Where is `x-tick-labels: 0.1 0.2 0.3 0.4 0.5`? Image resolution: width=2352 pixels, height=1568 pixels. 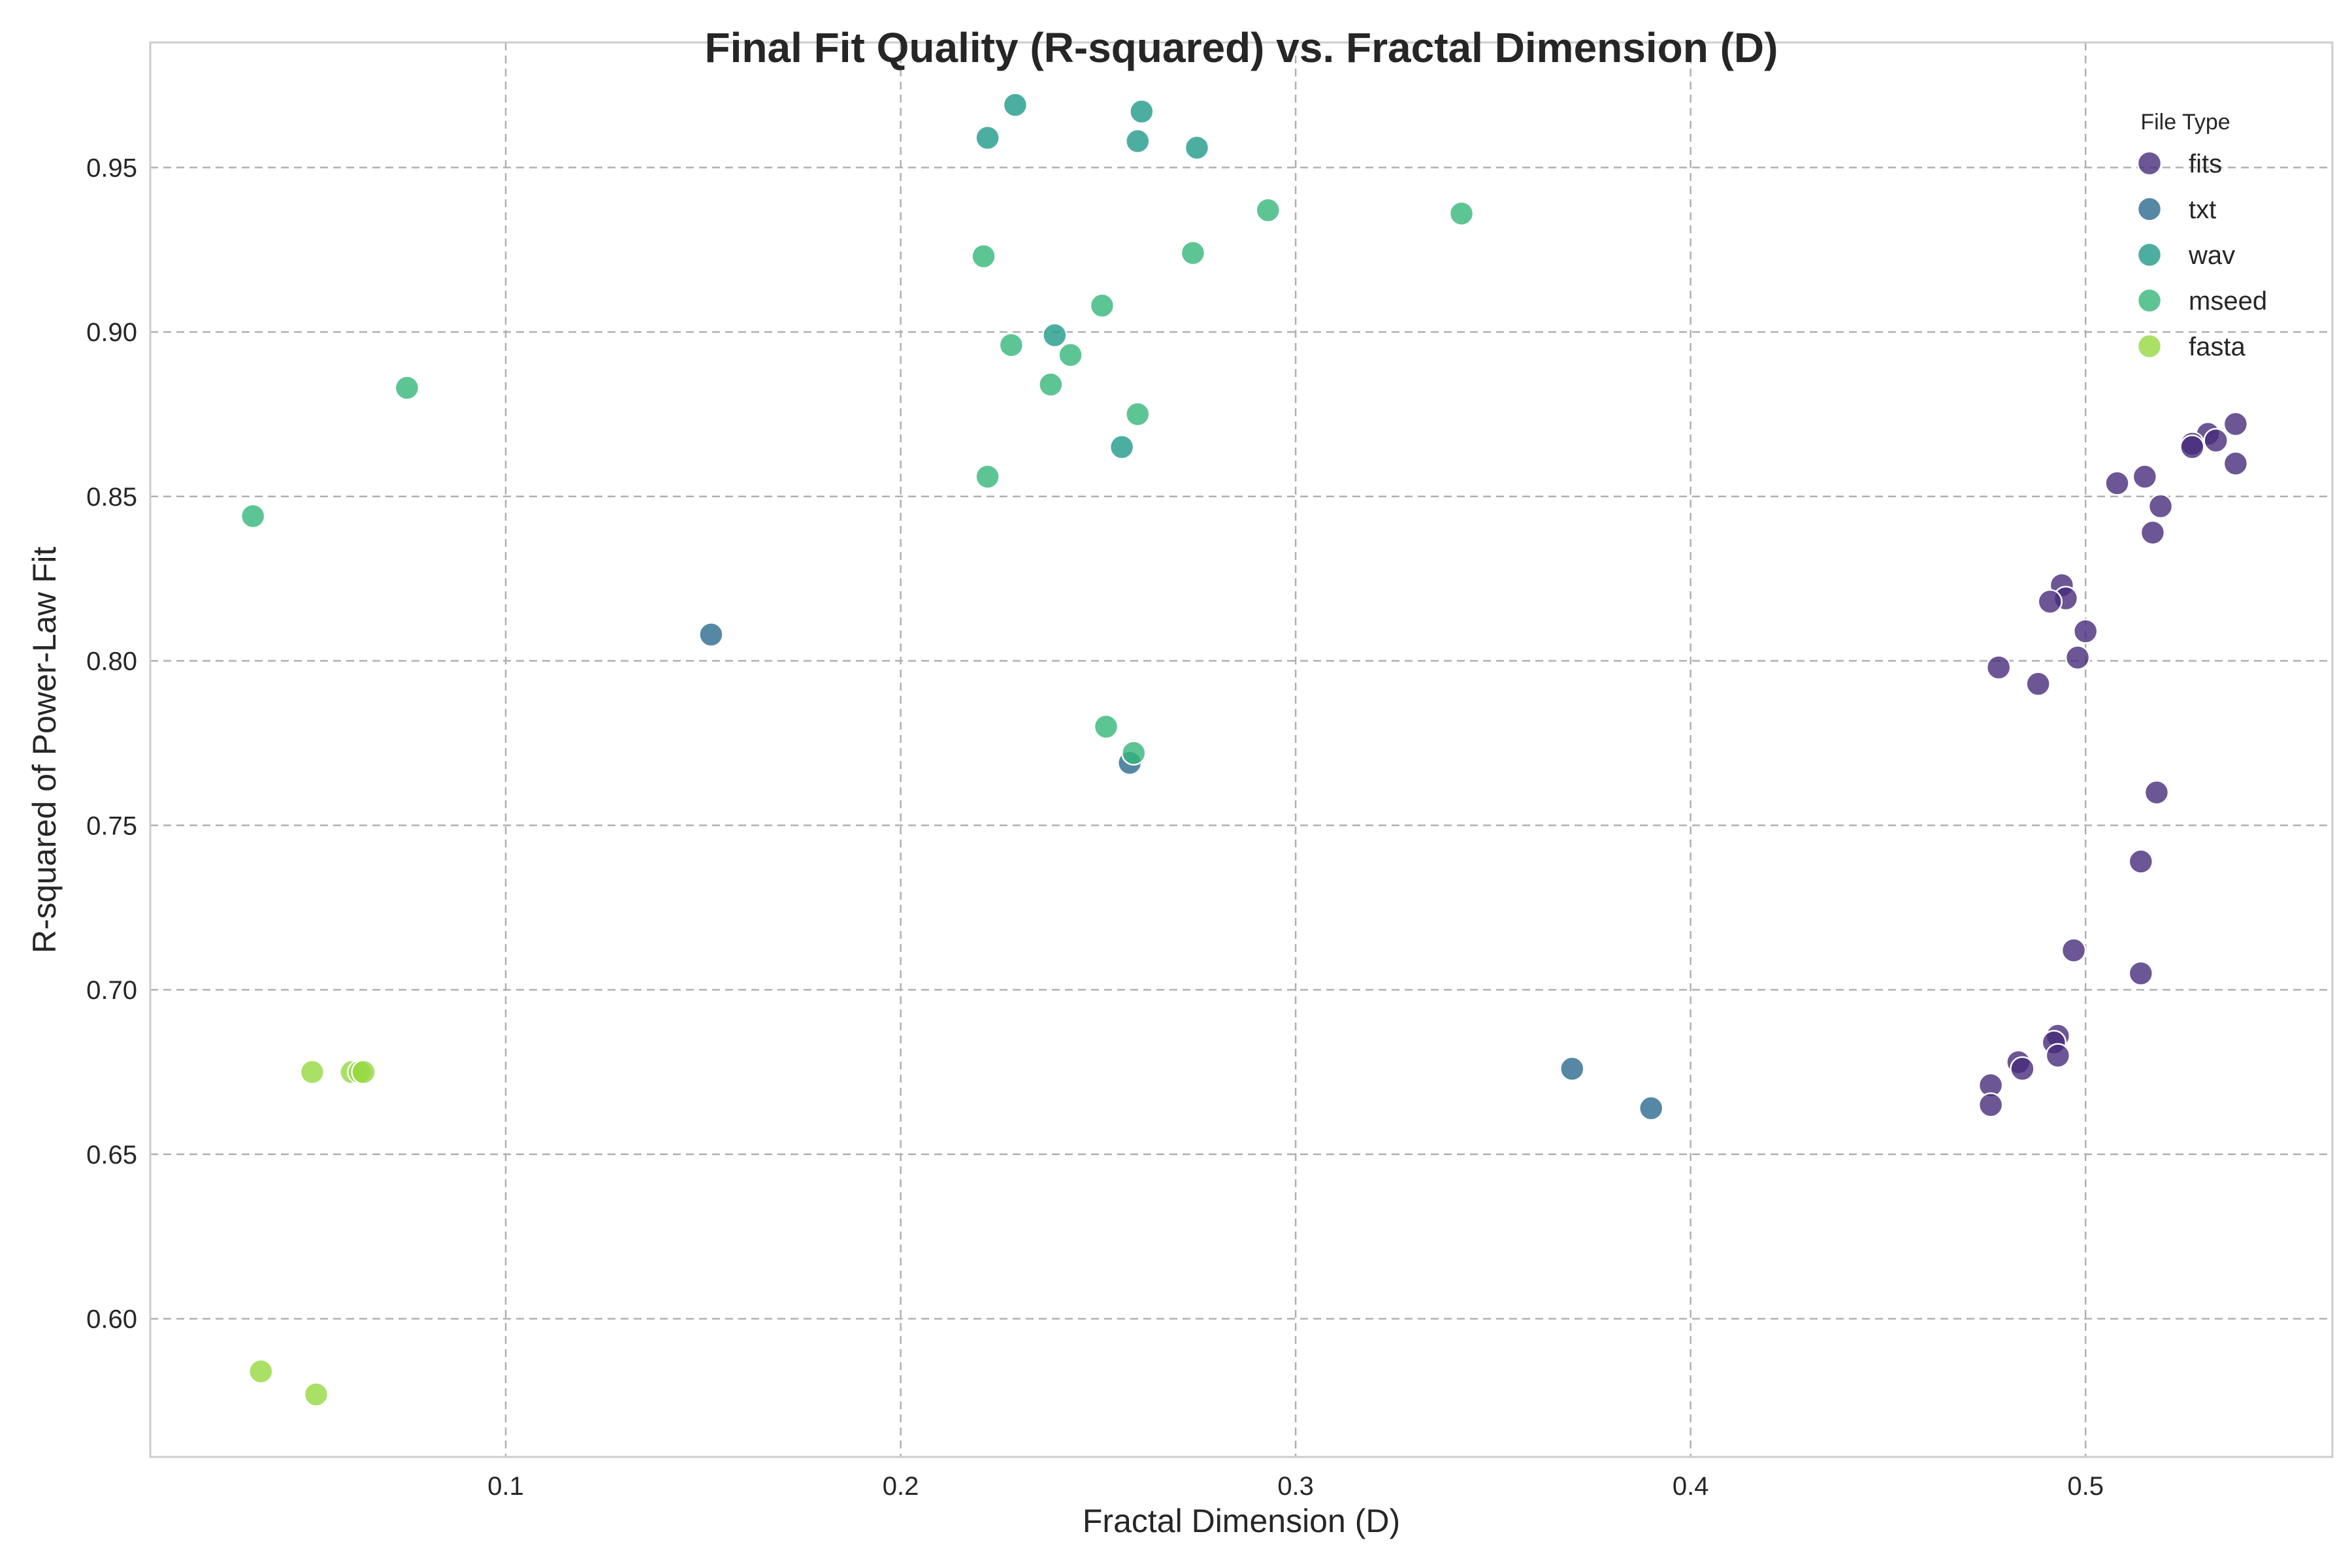
x-tick-labels: 0.1 0.2 0.3 0.4 0.5 is located at coordinates (1295, 1486).